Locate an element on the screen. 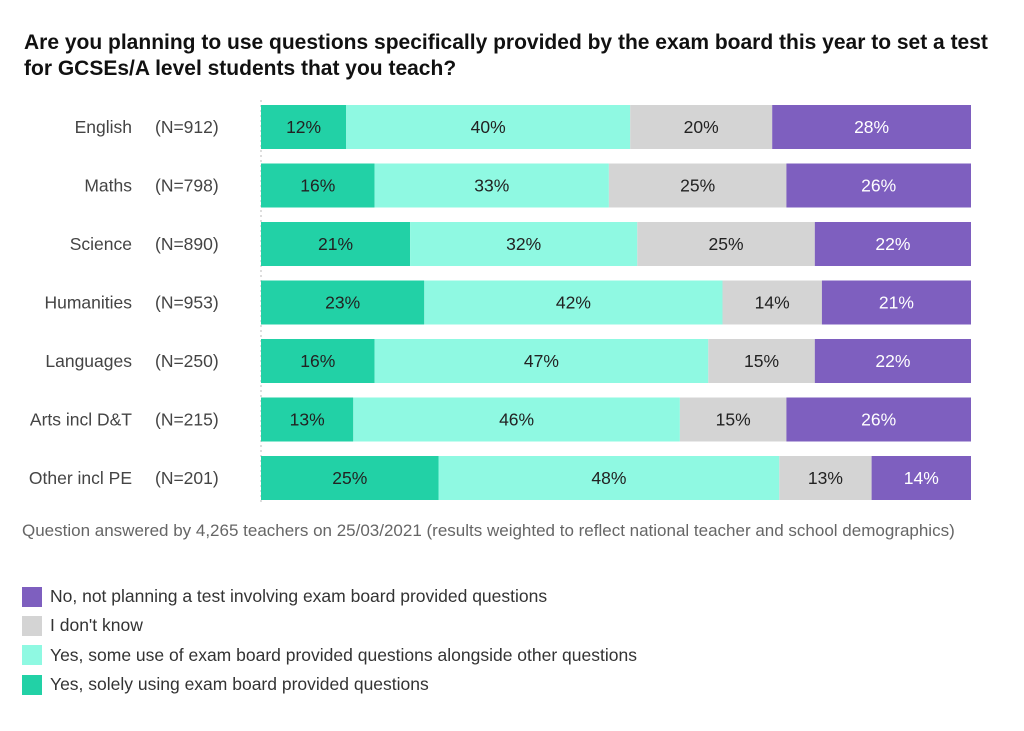 This screenshot has width=1024, height=731. legend-item: I don't know is located at coordinates (329, 625).